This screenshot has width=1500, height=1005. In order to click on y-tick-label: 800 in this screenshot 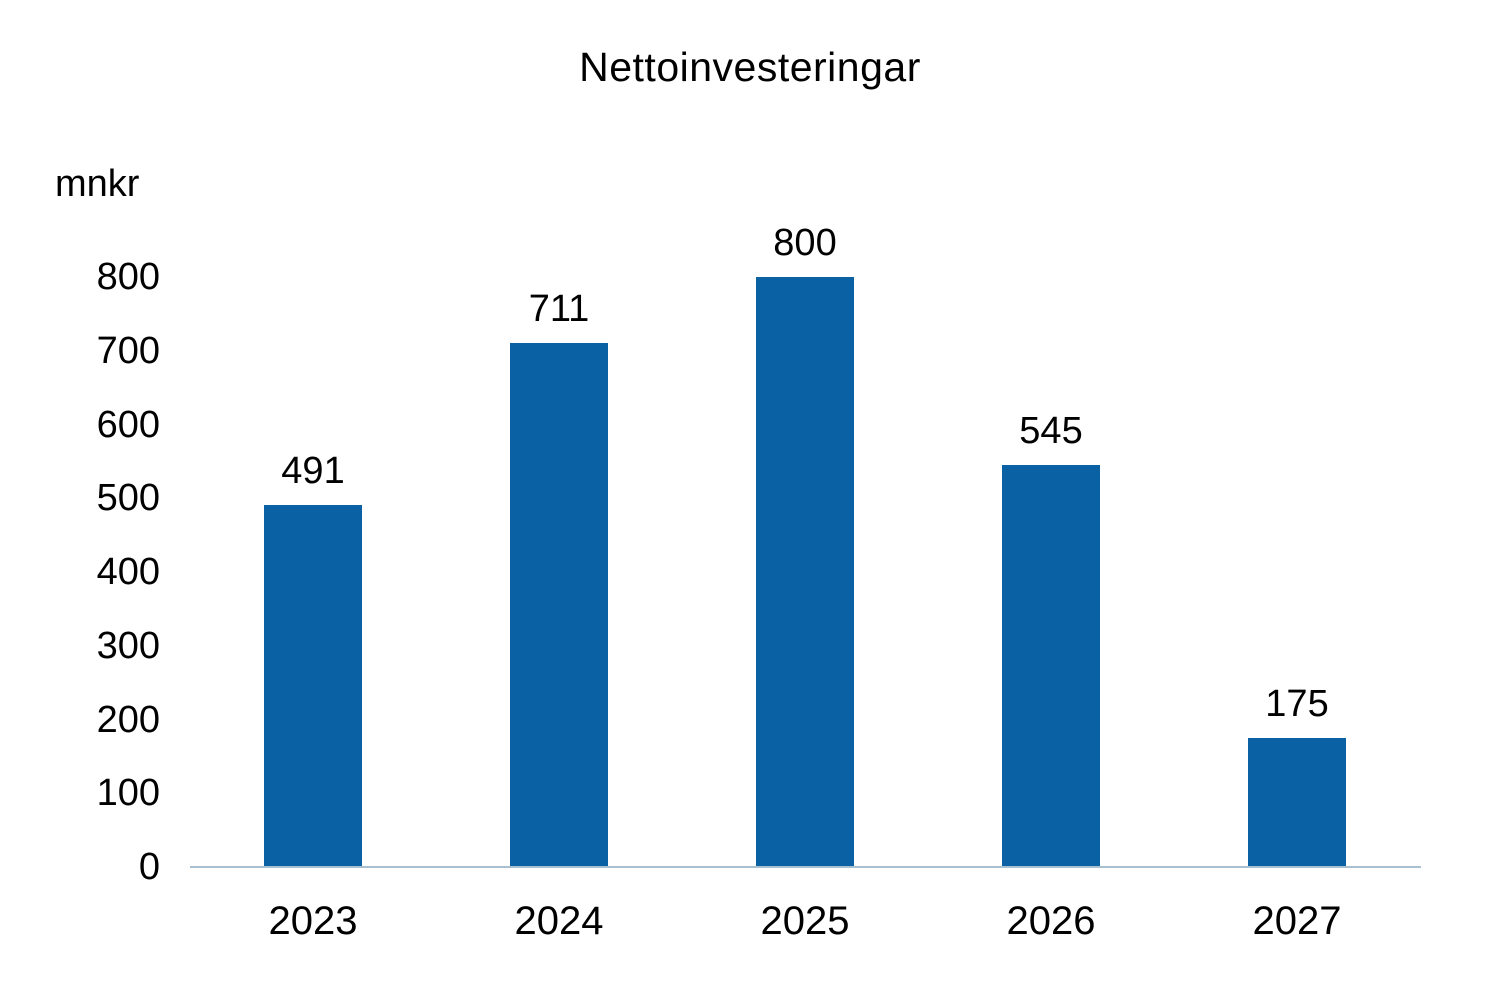, I will do `click(128, 277)`.